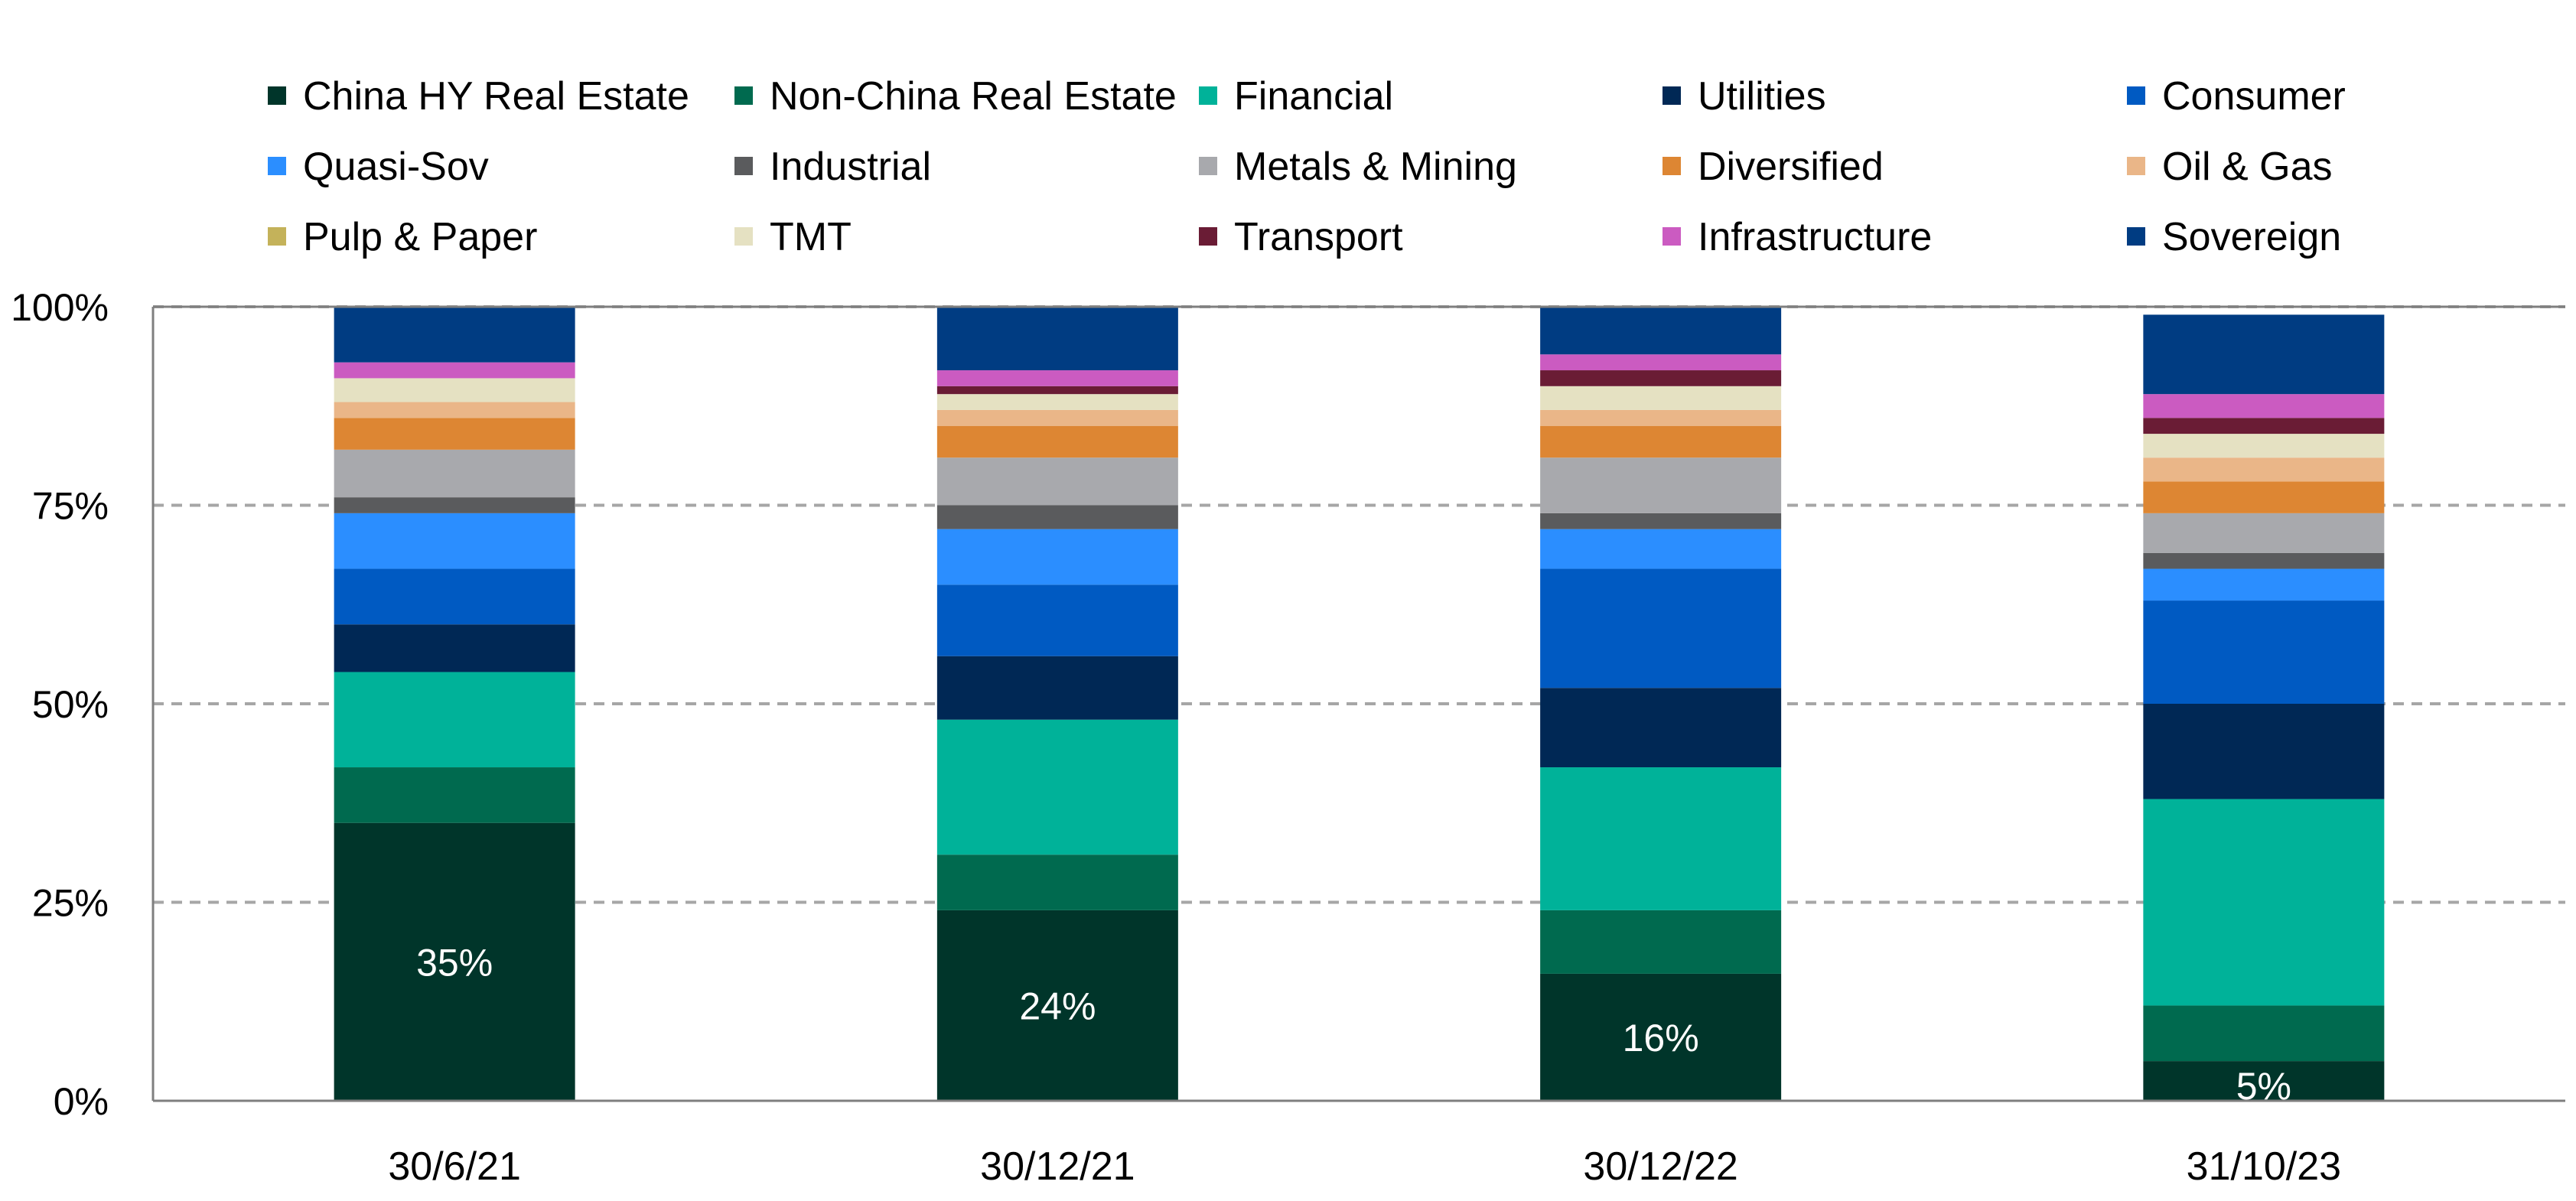  What do you see at coordinates (496, 97) in the screenshot?
I see `legend-label: China HY Real Estate` at bounding box center [496, 97].